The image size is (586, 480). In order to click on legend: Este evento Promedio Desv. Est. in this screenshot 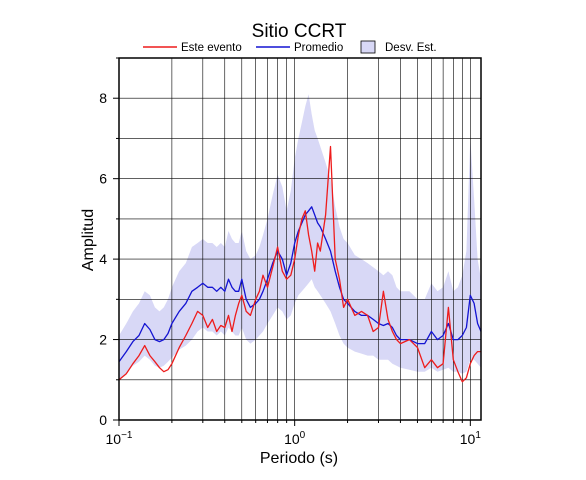, I will do `click(290, 47)`.